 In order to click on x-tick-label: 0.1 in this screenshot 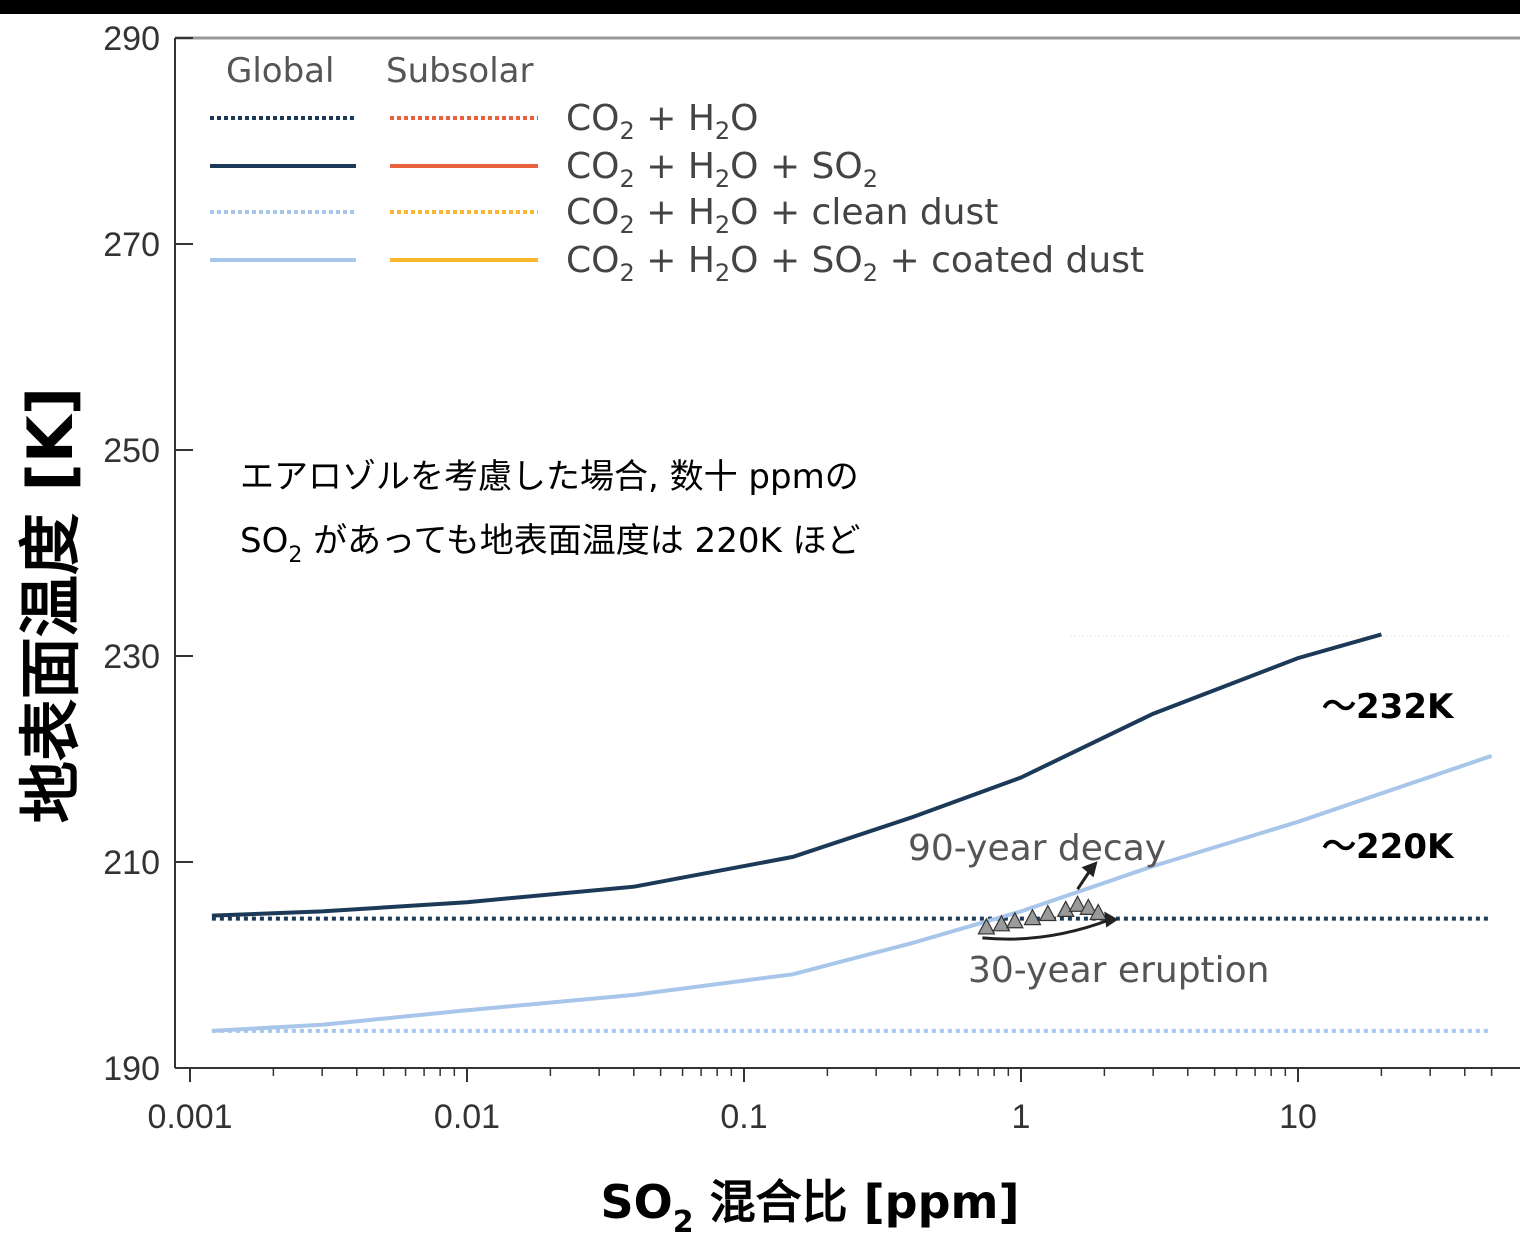, I will do `click(743, 1117)`.